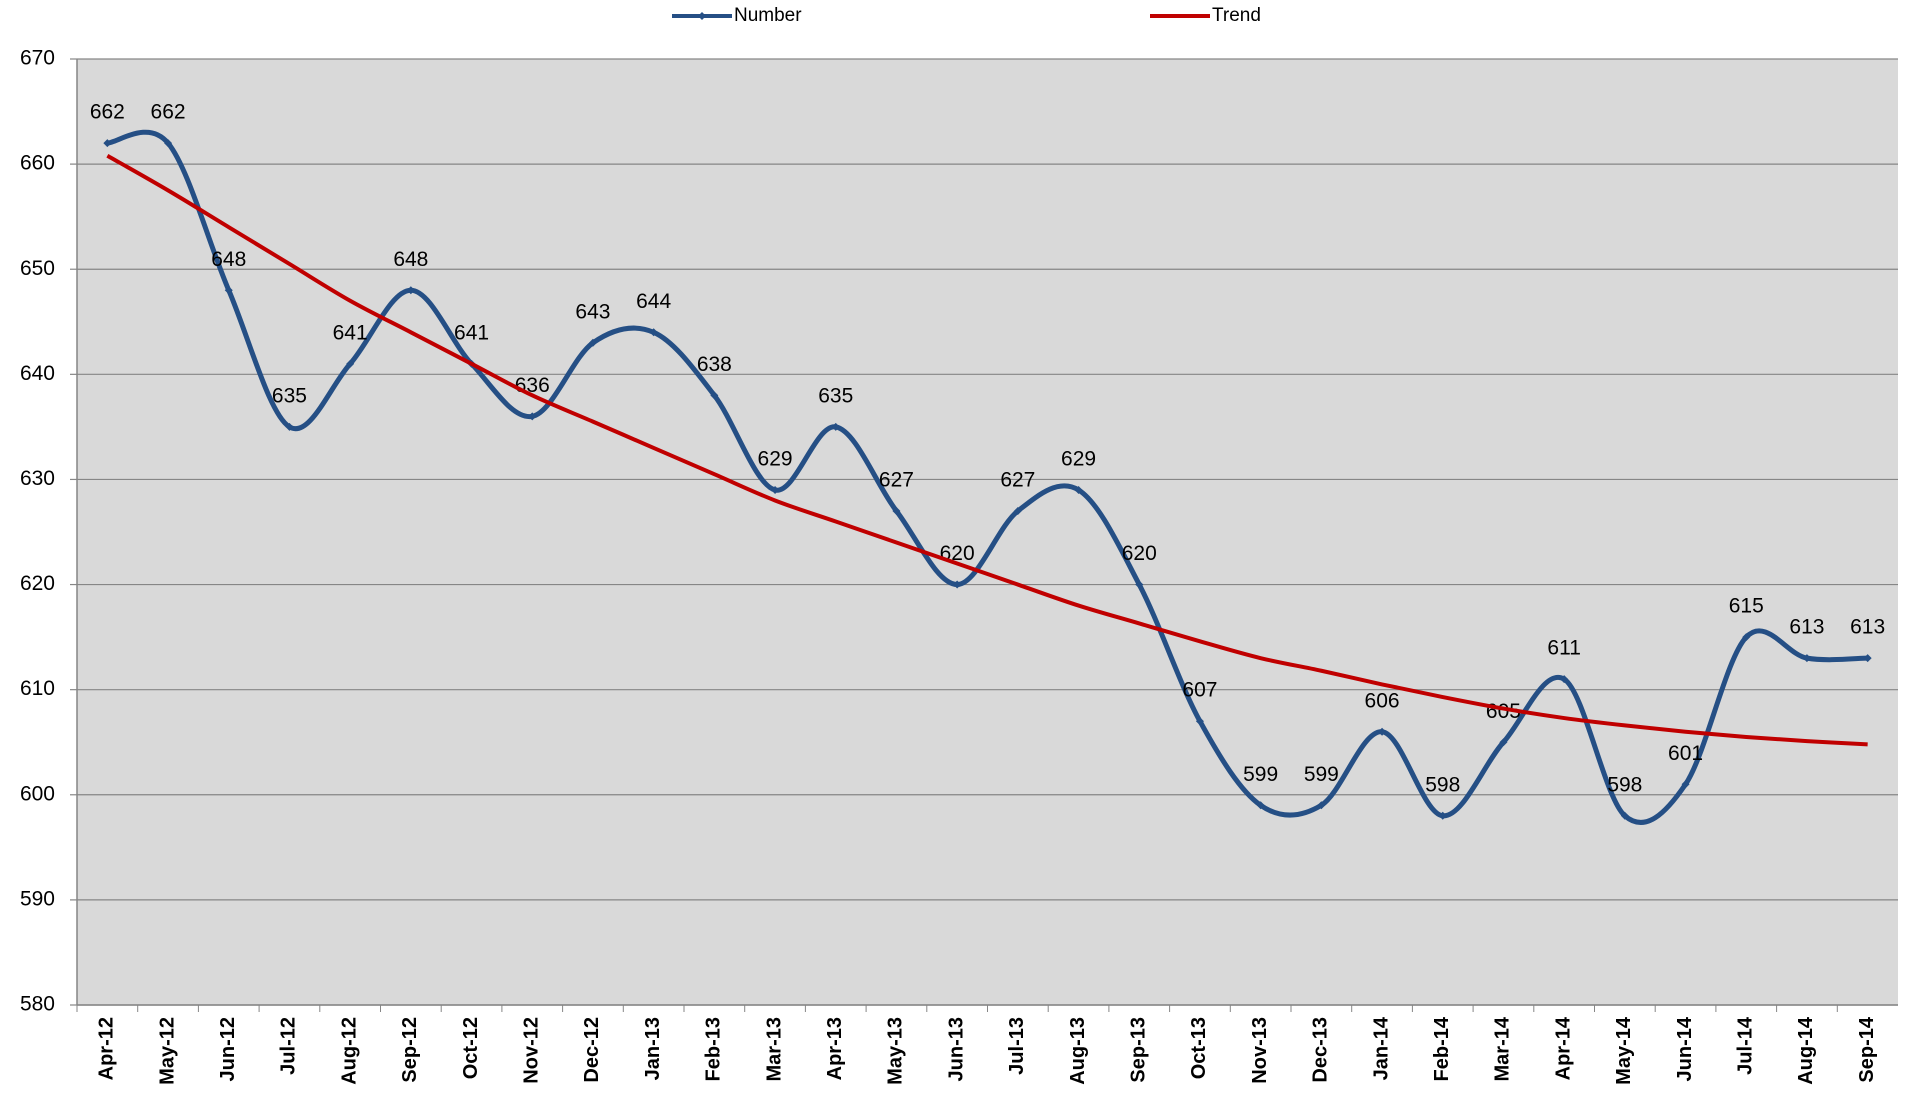 The width and height of the screenshot is (1910, 1103). I want to click on x-tick-label: Nov-12, so click(532, 1050).